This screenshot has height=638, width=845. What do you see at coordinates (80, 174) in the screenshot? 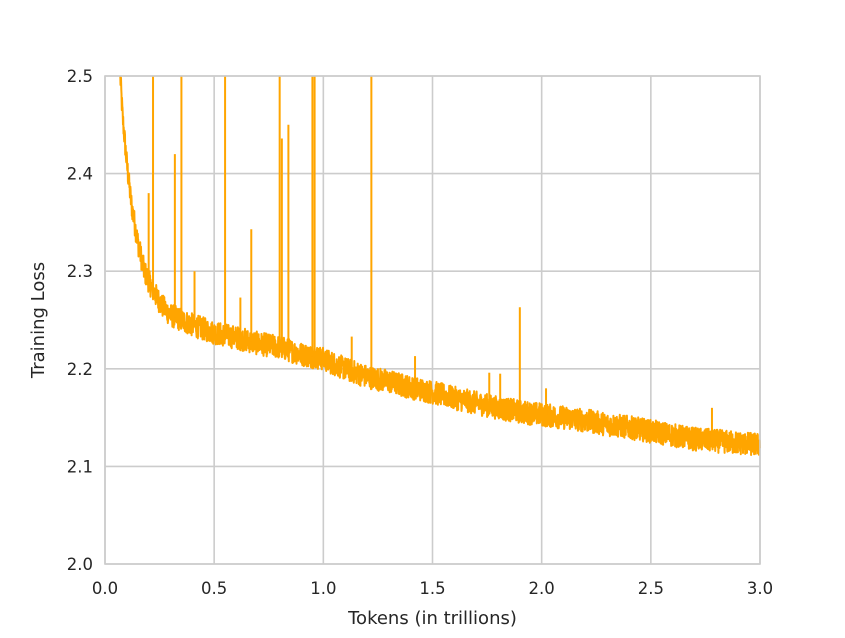
I see `y-tick-label: 2.4` at bounding box center [80, 174].